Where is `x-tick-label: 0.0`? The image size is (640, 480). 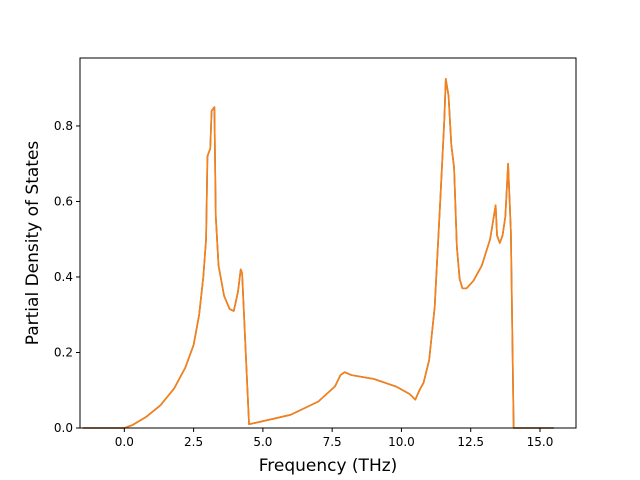 x-tick-label: 0.0 is located at coordinates (124, 442).